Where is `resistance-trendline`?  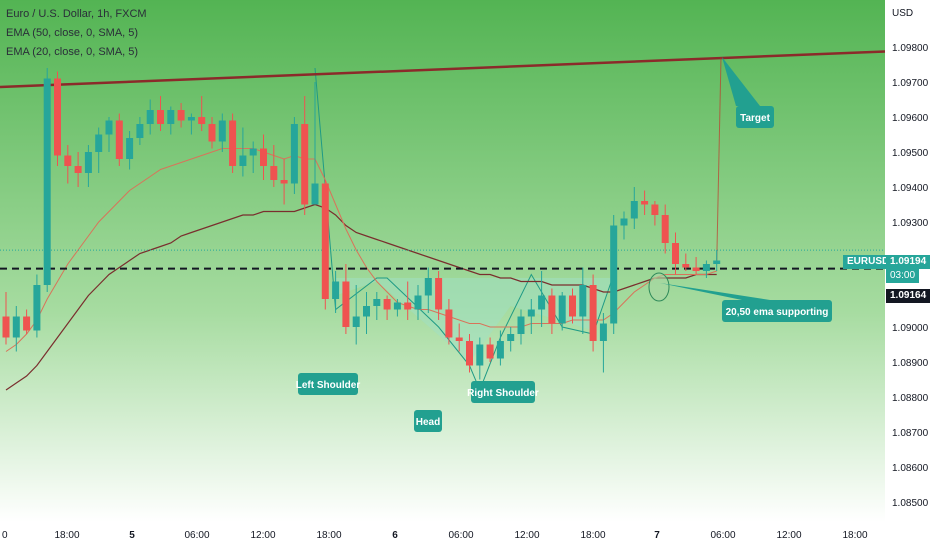
resistance-trendline is located at coordinates (443, 69).